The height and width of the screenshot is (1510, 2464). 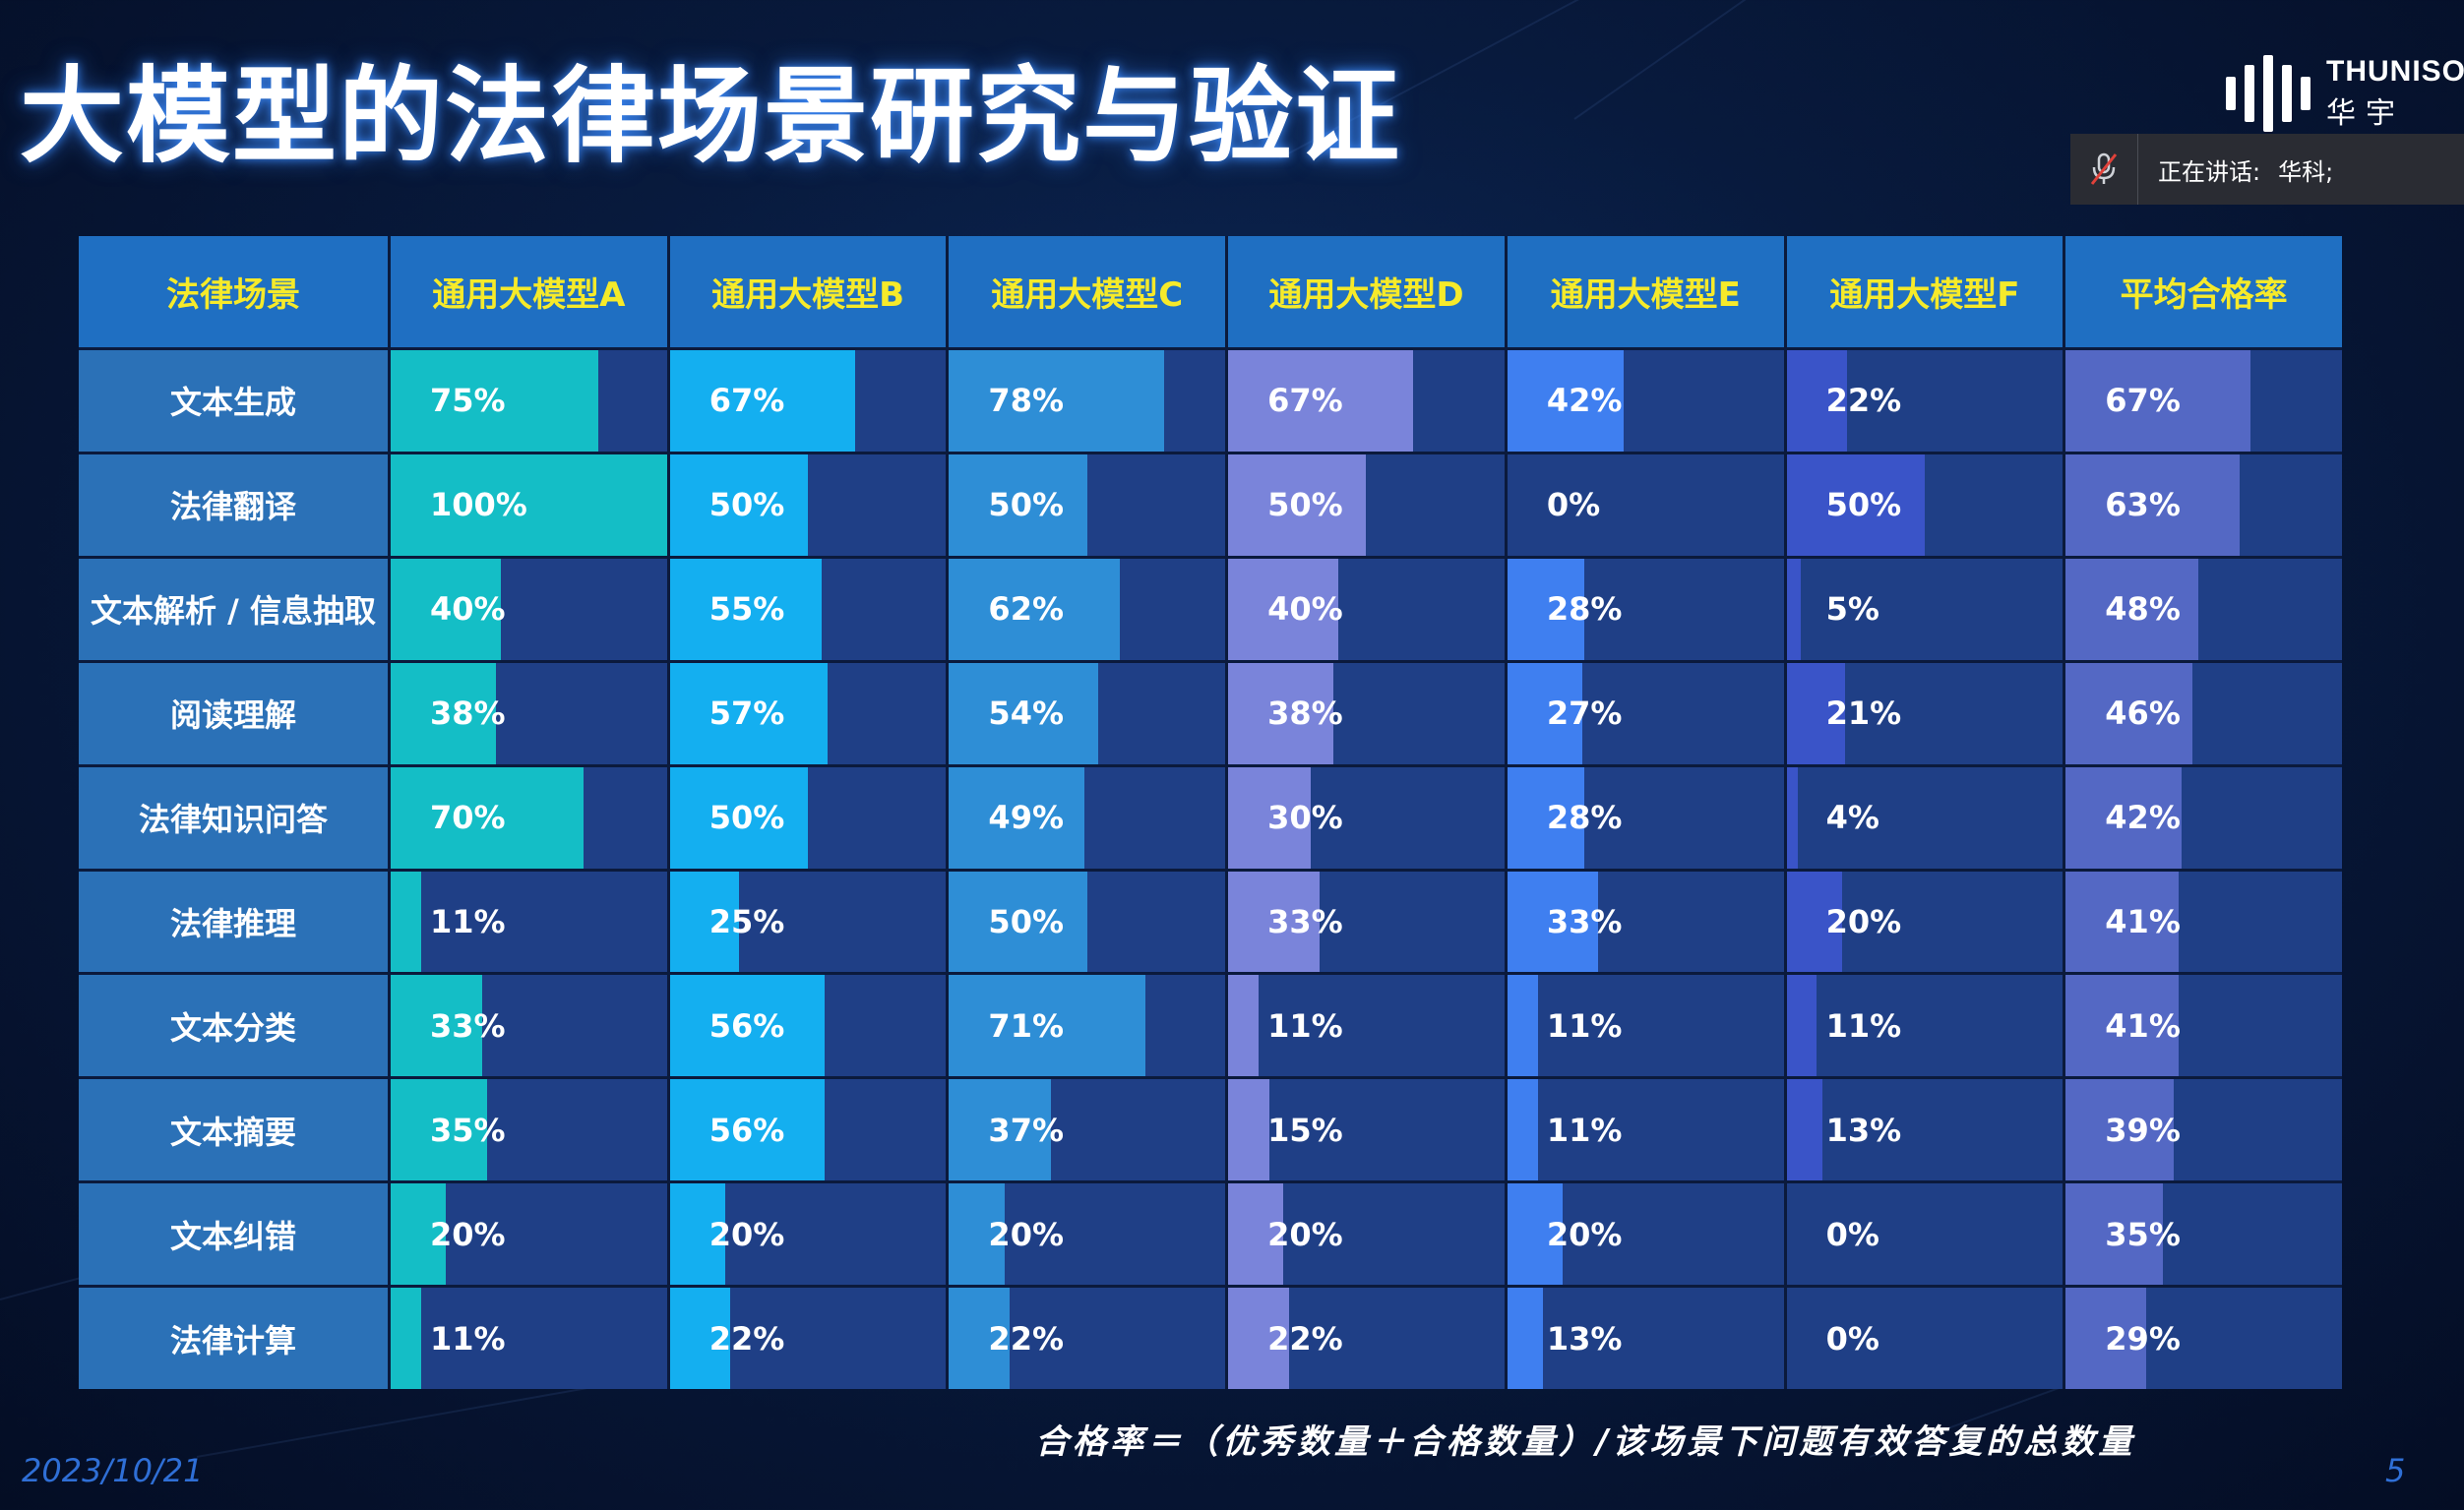 I want to click on row-scene-label: 阅读理解, so click(x=233, y=713).